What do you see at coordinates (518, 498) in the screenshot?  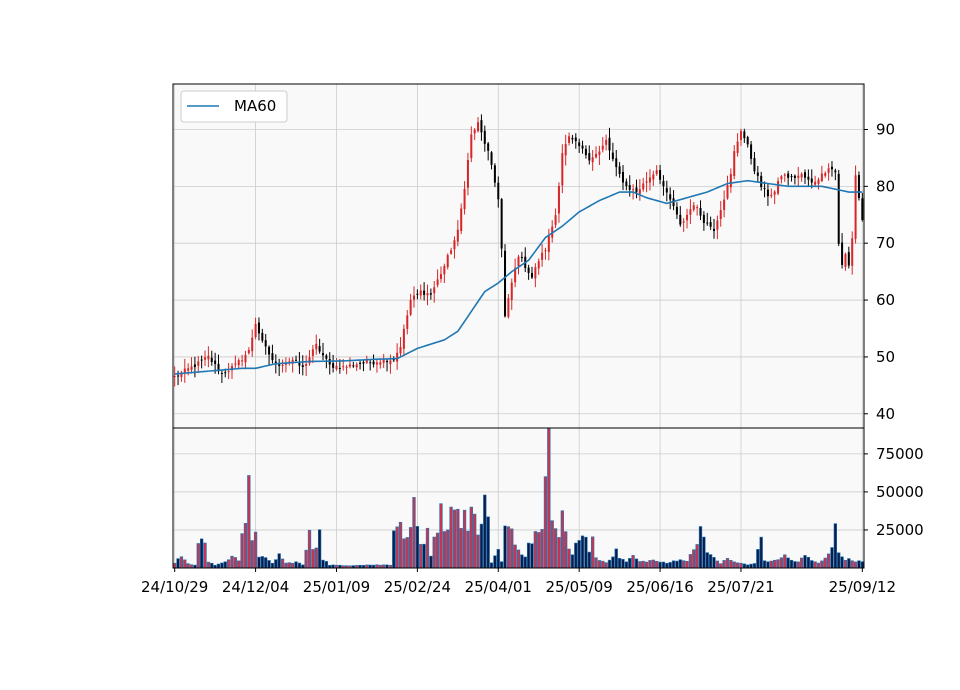 I see `volume-panel-frame` at bounding box center [518, 498].